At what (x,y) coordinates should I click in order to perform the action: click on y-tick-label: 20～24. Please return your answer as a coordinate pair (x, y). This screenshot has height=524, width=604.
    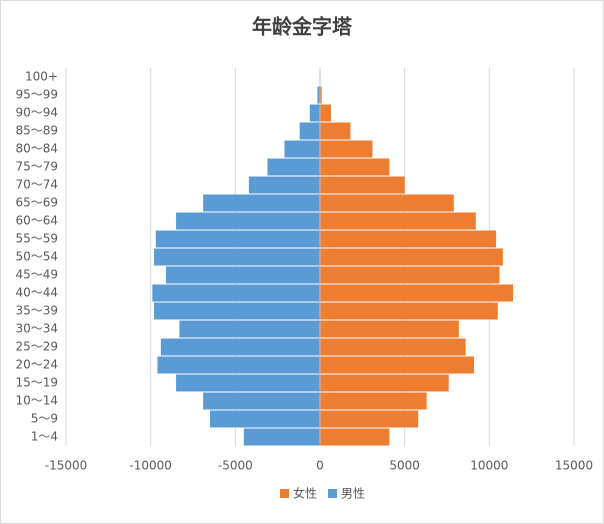
    Looking at the image, I should click on (36, 365).